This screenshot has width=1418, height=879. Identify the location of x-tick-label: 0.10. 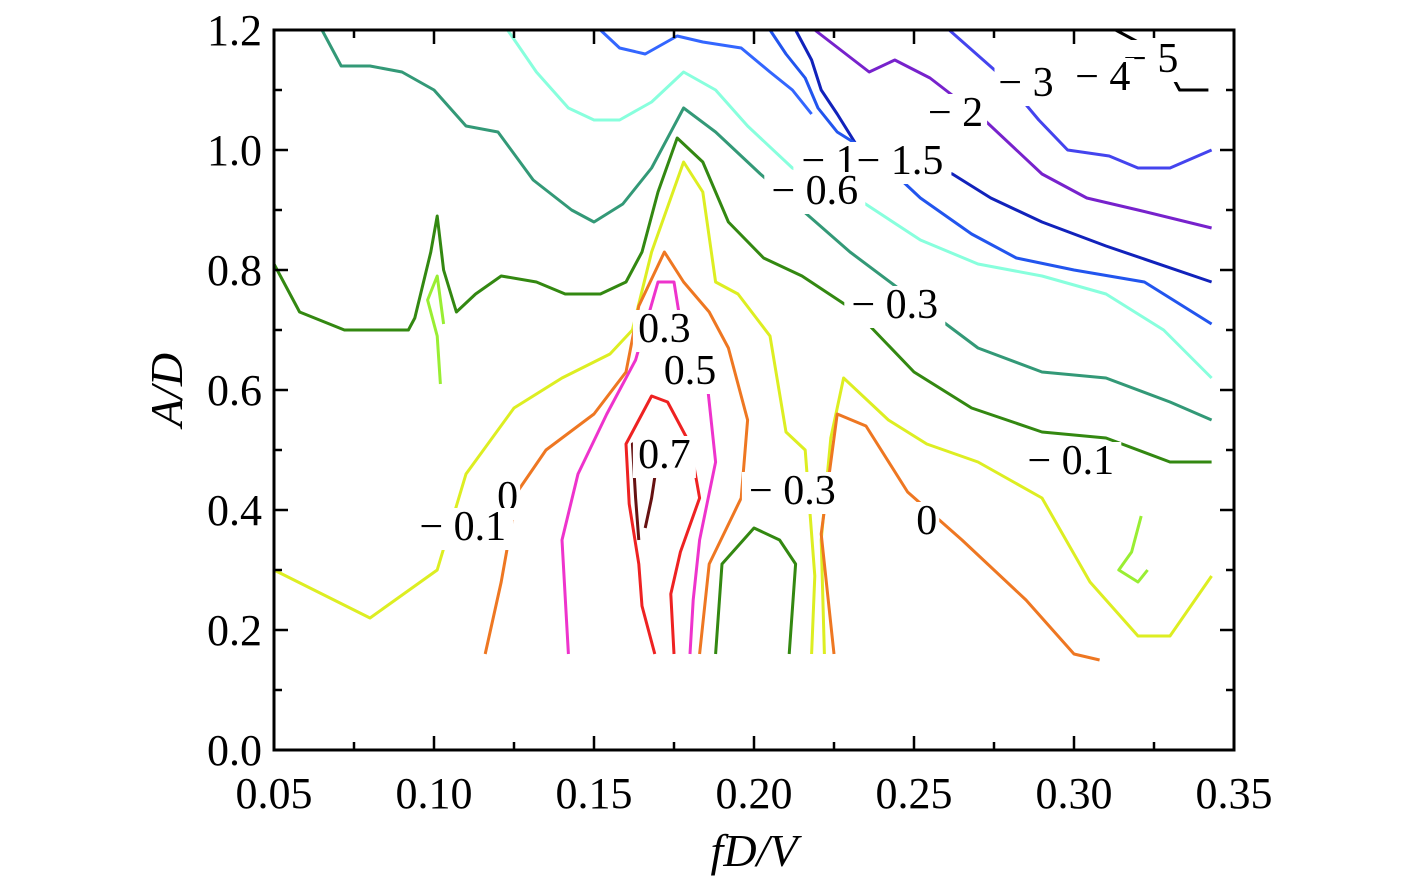
(434, 793).